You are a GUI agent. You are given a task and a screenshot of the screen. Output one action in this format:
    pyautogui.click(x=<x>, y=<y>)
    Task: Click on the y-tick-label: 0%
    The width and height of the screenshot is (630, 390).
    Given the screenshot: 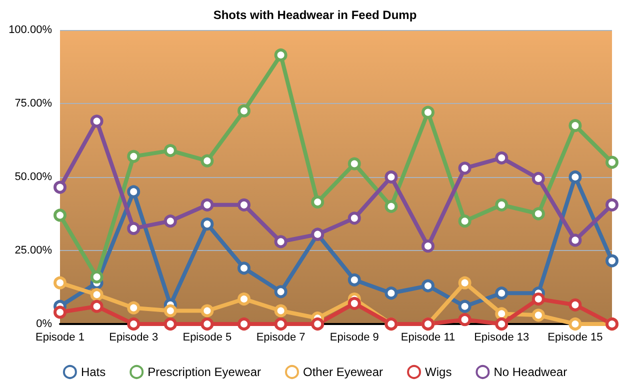 What is the action you would take?
    pyautogui.click(x=44, y=324)
    